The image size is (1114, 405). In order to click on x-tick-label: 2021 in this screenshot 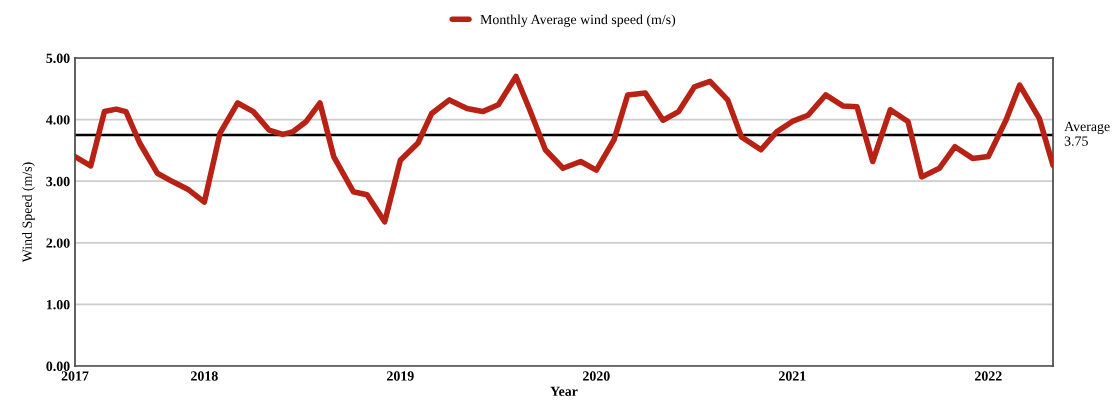, I will do `click(792, 376)`.